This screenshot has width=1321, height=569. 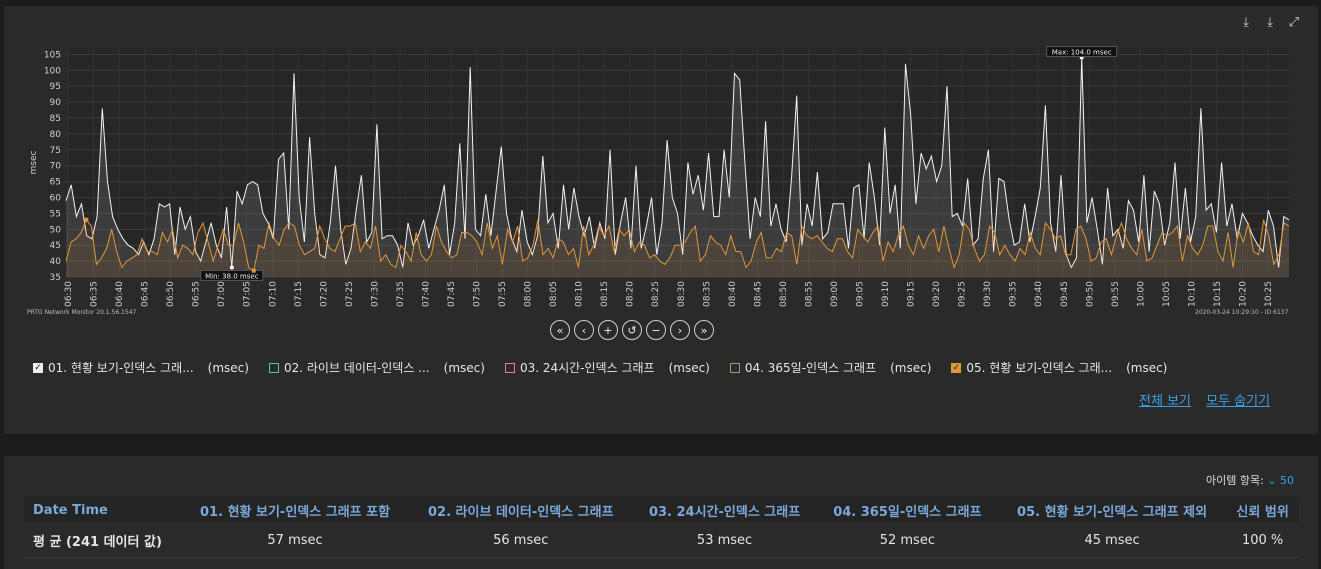 I want to click on zoom-reset-button: ↺, so click(x=632, y=330).